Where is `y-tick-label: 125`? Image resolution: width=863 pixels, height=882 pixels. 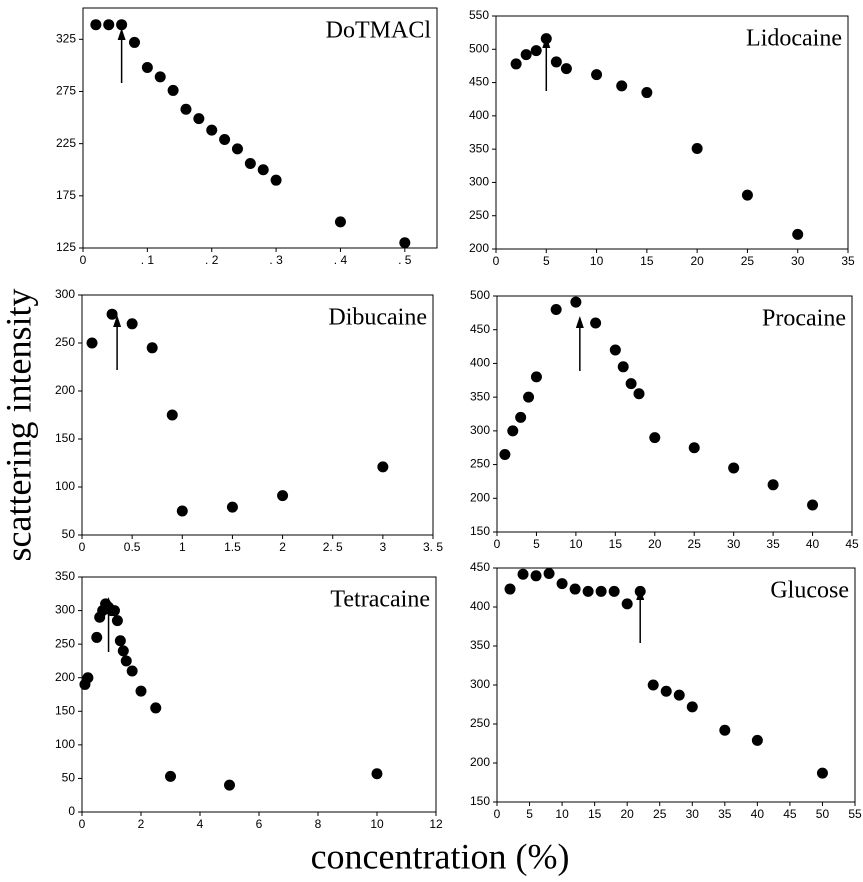
y-tick-label: 125 is located at coordinates (66, 247).